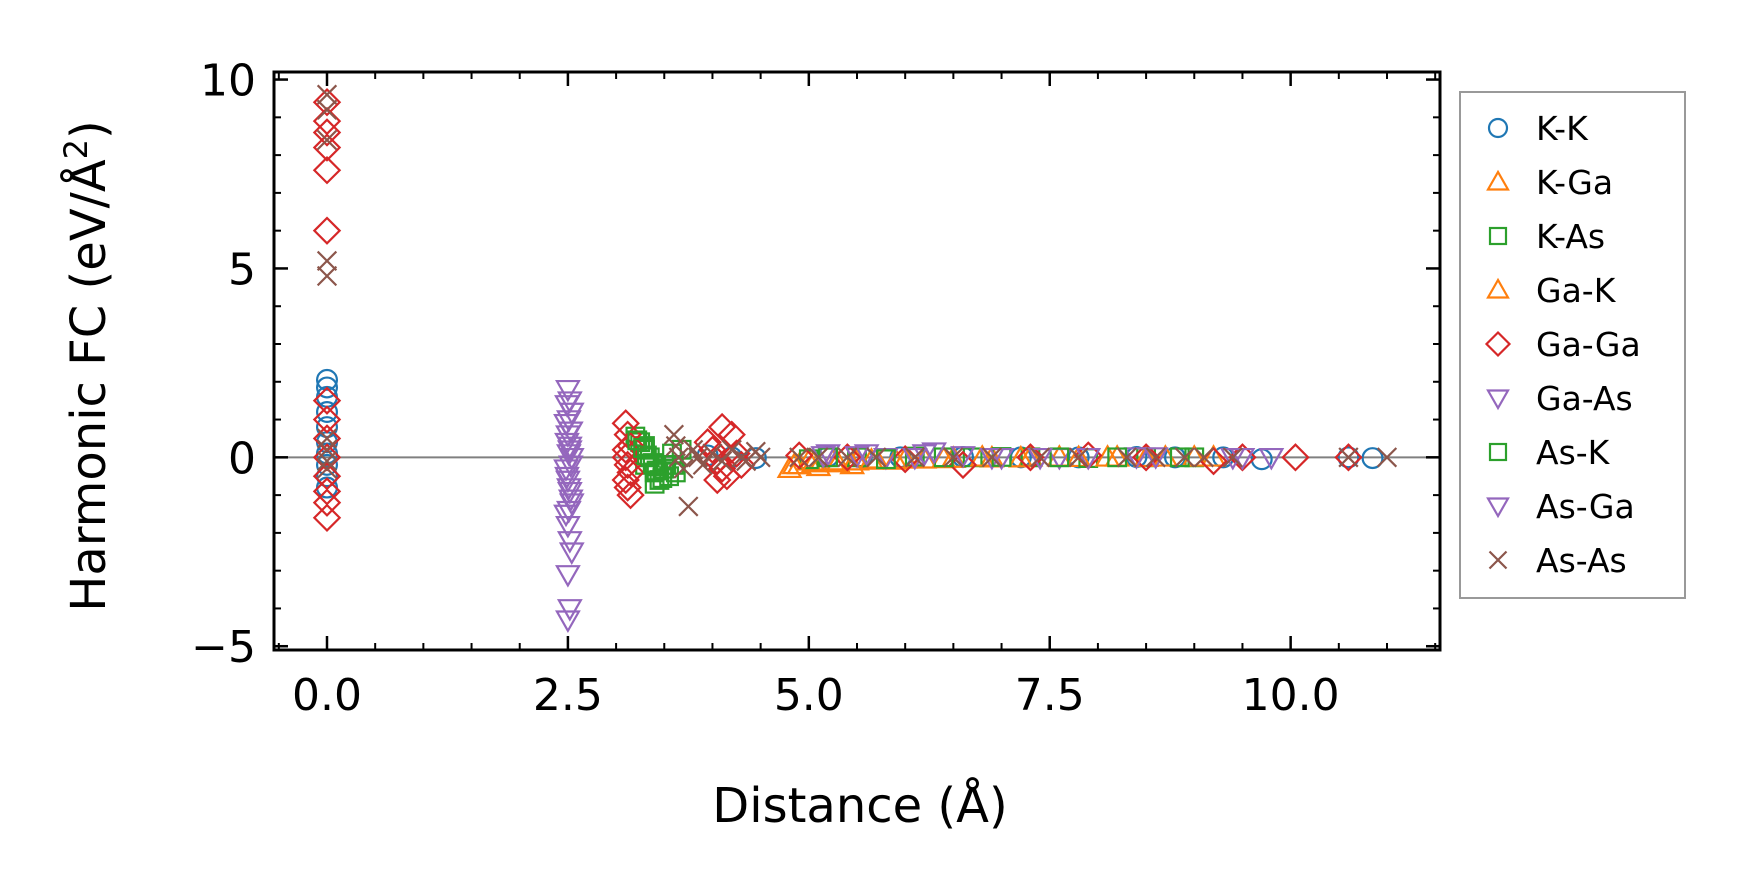  What do you see at coordinates (809, 695) in the screenshot?
I see `x-tick-label: 5.0` at bounding box center [809, 695].